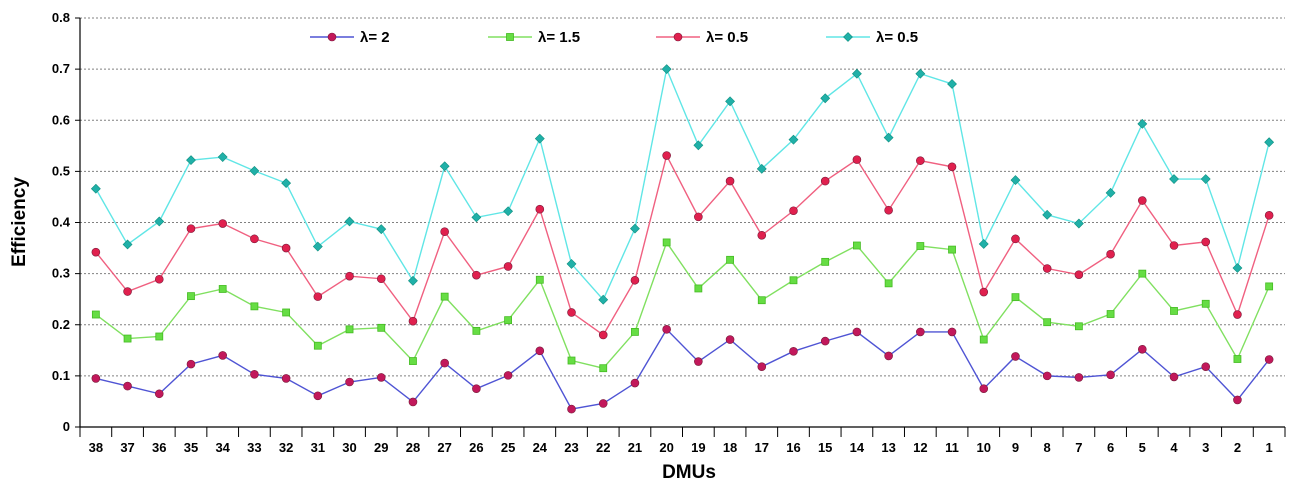 The image size is (1291, 484). I want to click on x-tick-label: 21, so click(635, 447).